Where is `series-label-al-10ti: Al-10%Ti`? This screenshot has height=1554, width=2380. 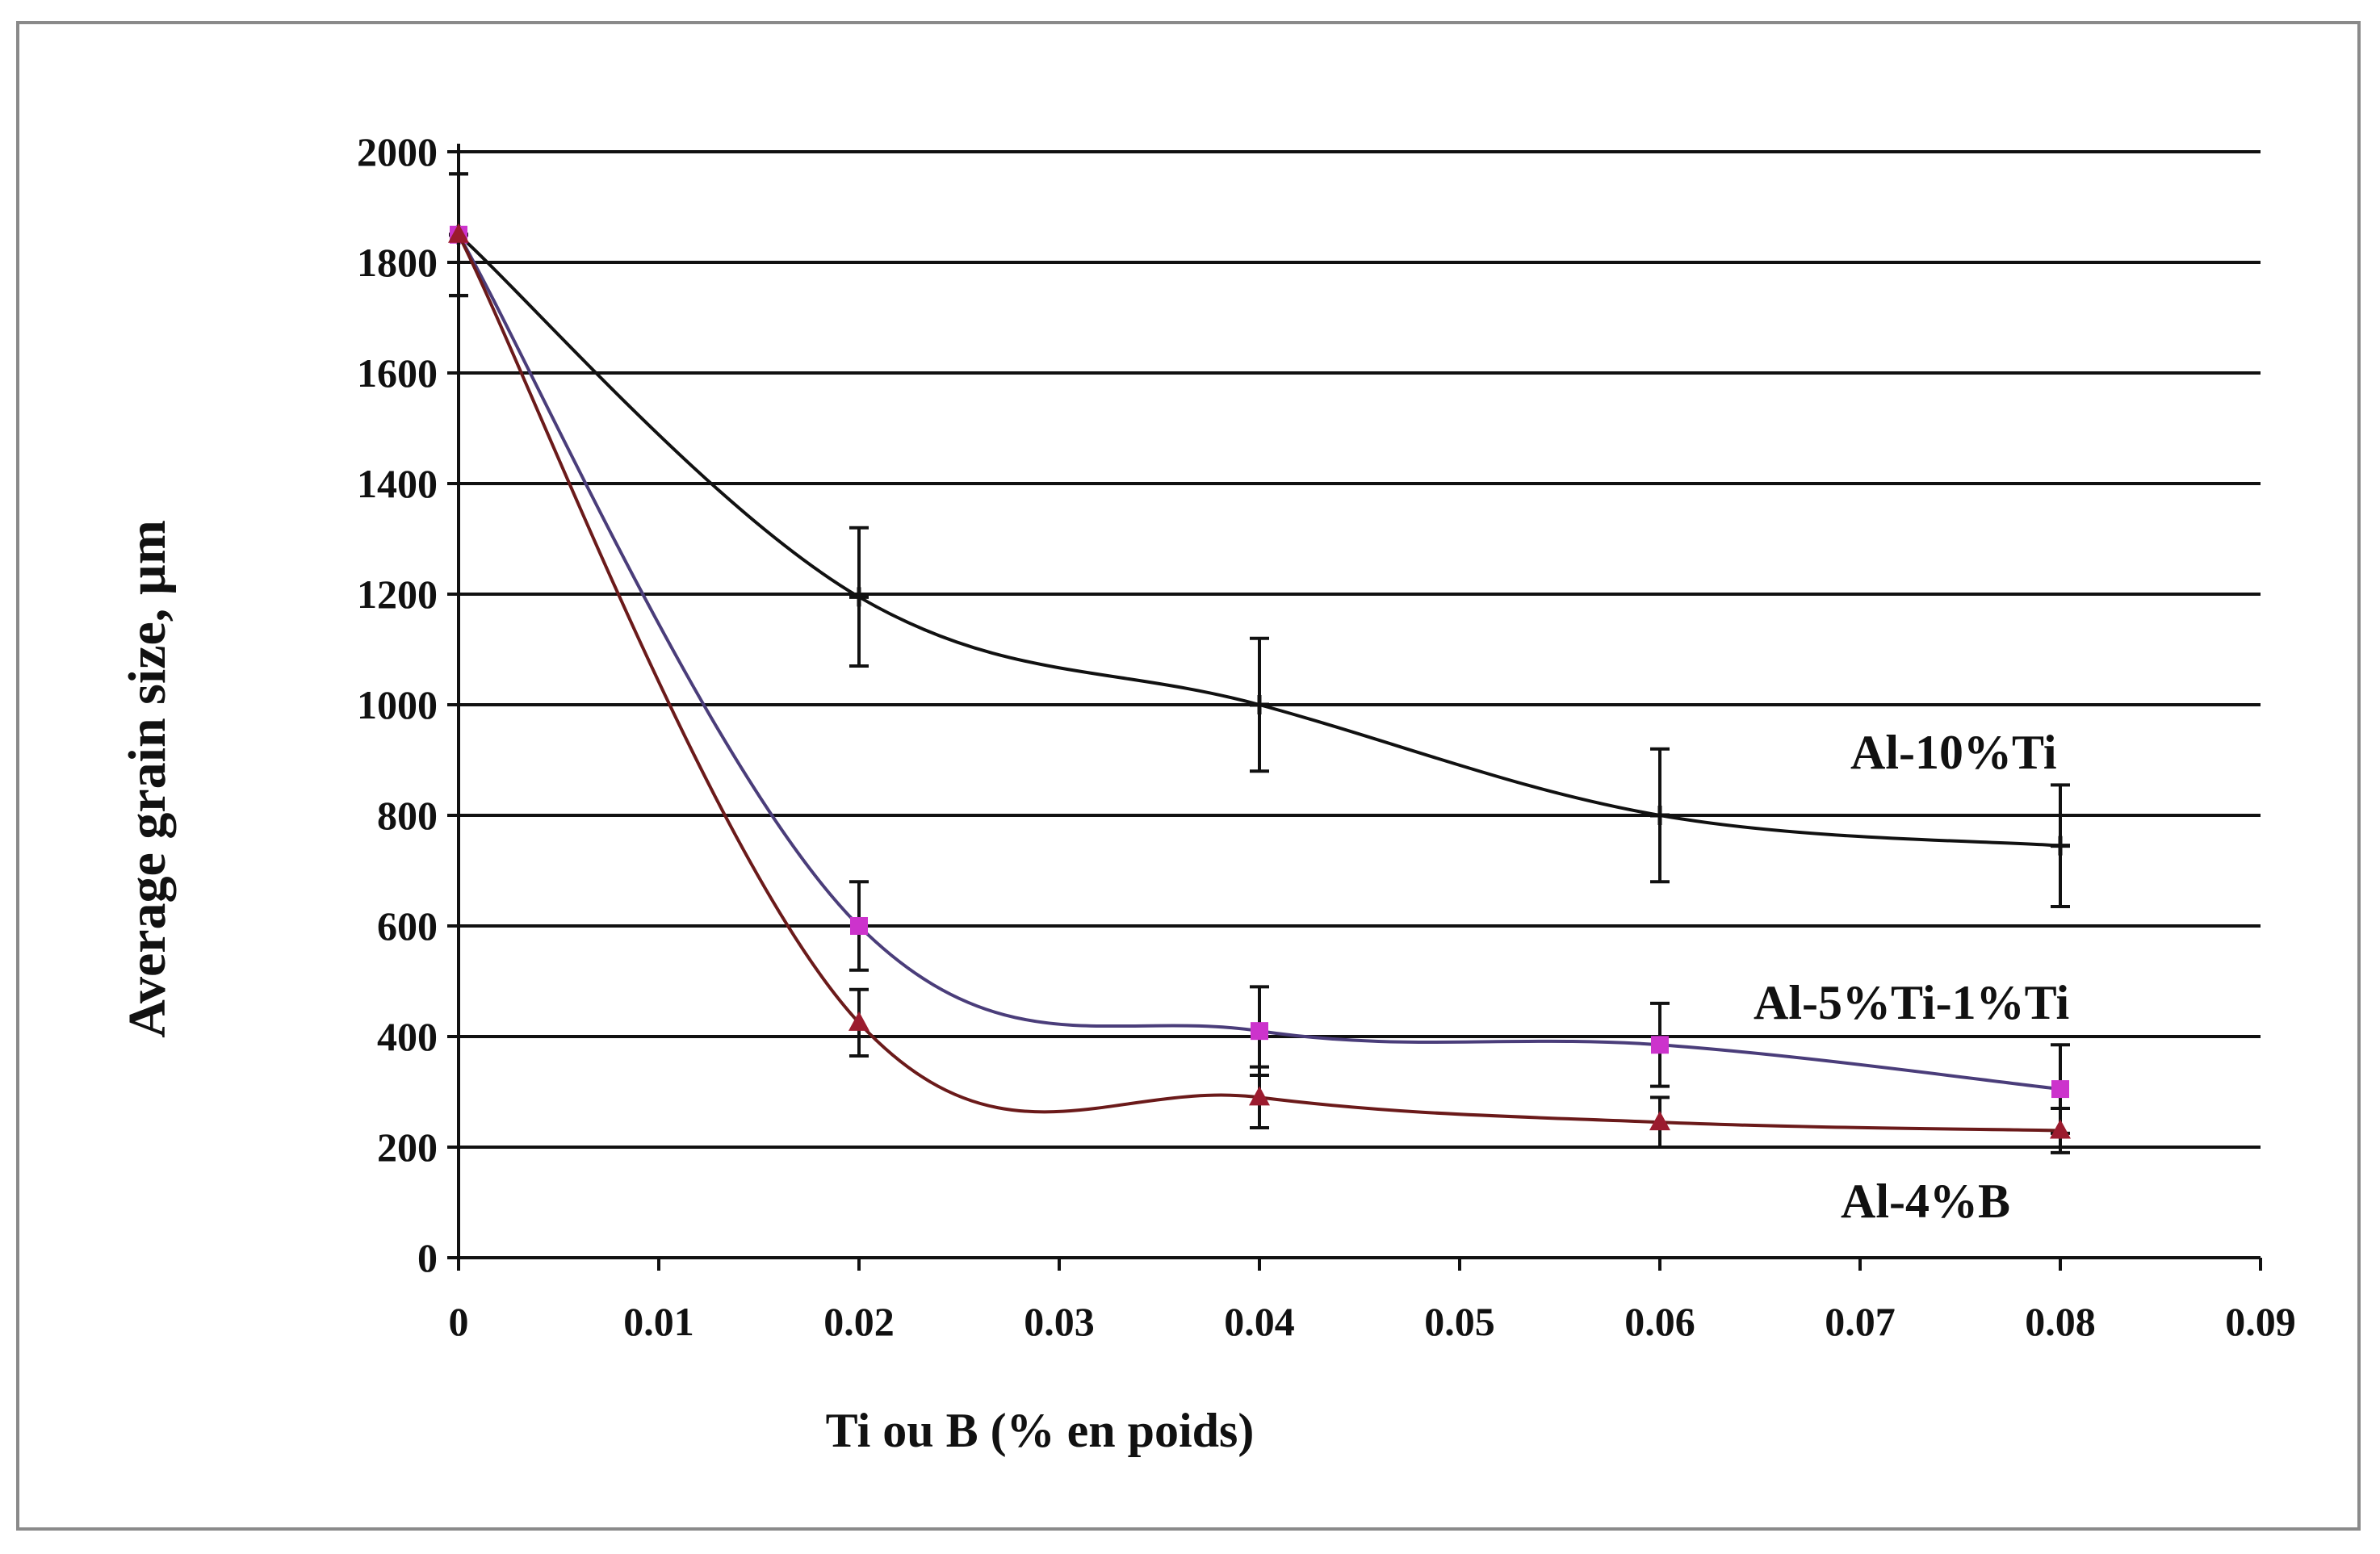 series-label-al-10ti: Al-10%Ti is located at coordinates (1953, 752).